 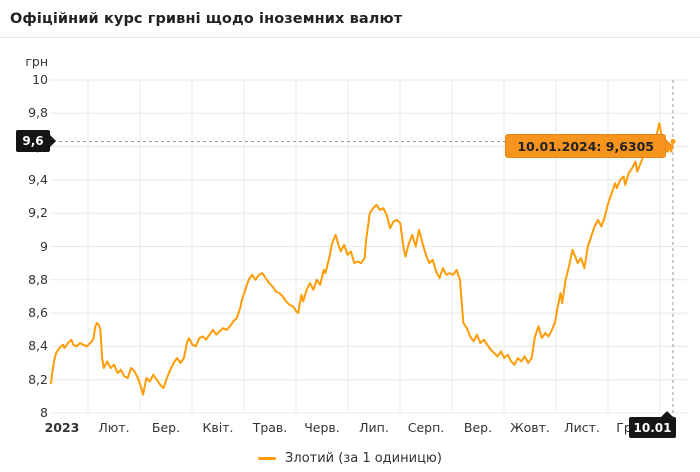 What do you see at coordinates (40, 79) in the screenshot?
I see `y-axis-tick: 10` at bounding box center [40, 79].